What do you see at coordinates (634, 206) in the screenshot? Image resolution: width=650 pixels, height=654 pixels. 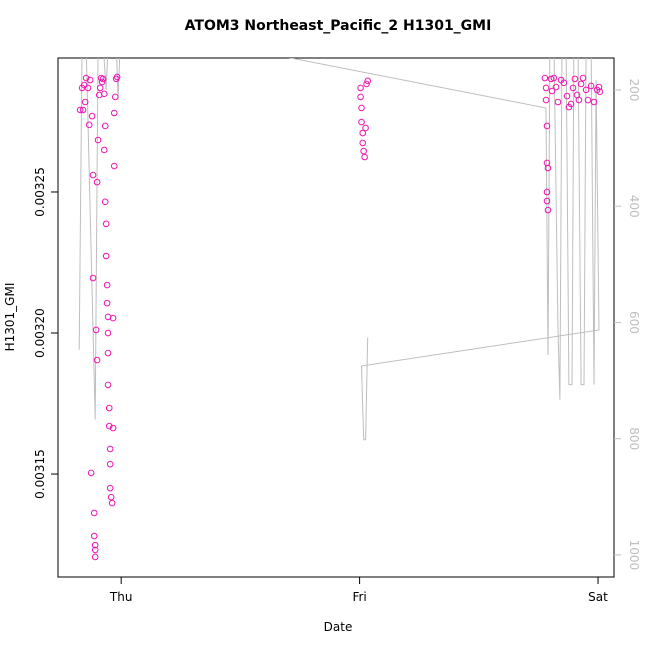 I see `y2-tick-label: 400` at bounding box center [634, 206].